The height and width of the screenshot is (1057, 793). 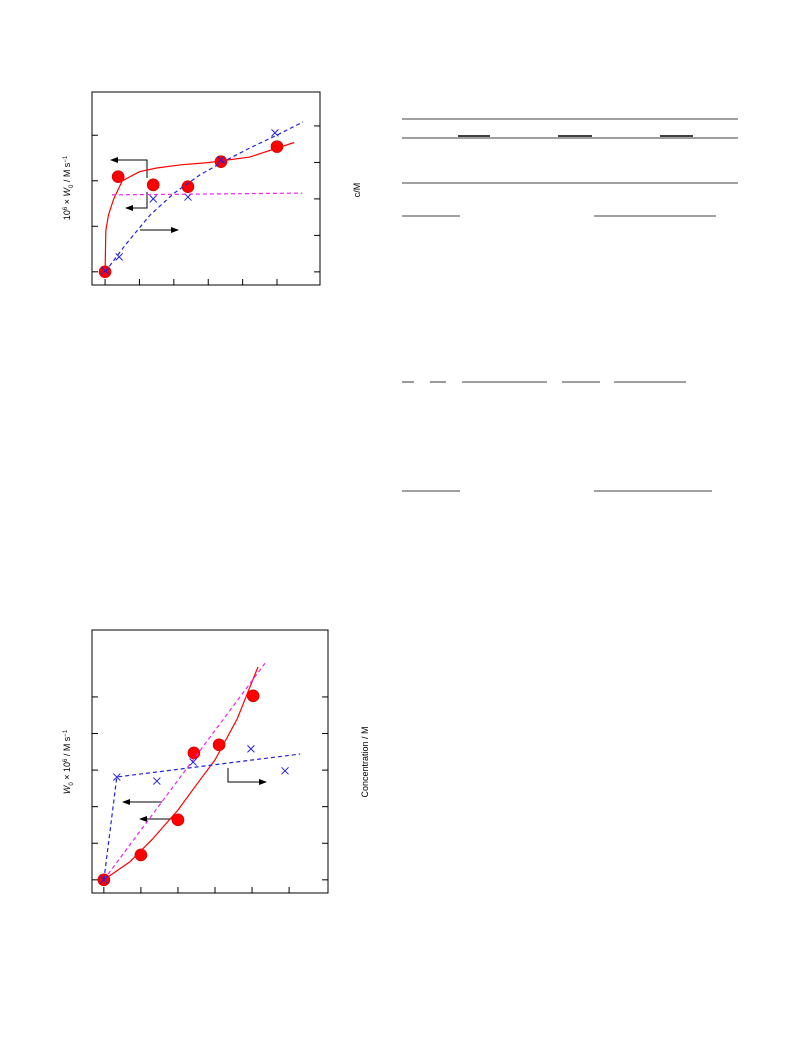 What do you see at coordinates (570, 305) in the screenshot?
I see `table-rules` at bounding box center [570, 305].